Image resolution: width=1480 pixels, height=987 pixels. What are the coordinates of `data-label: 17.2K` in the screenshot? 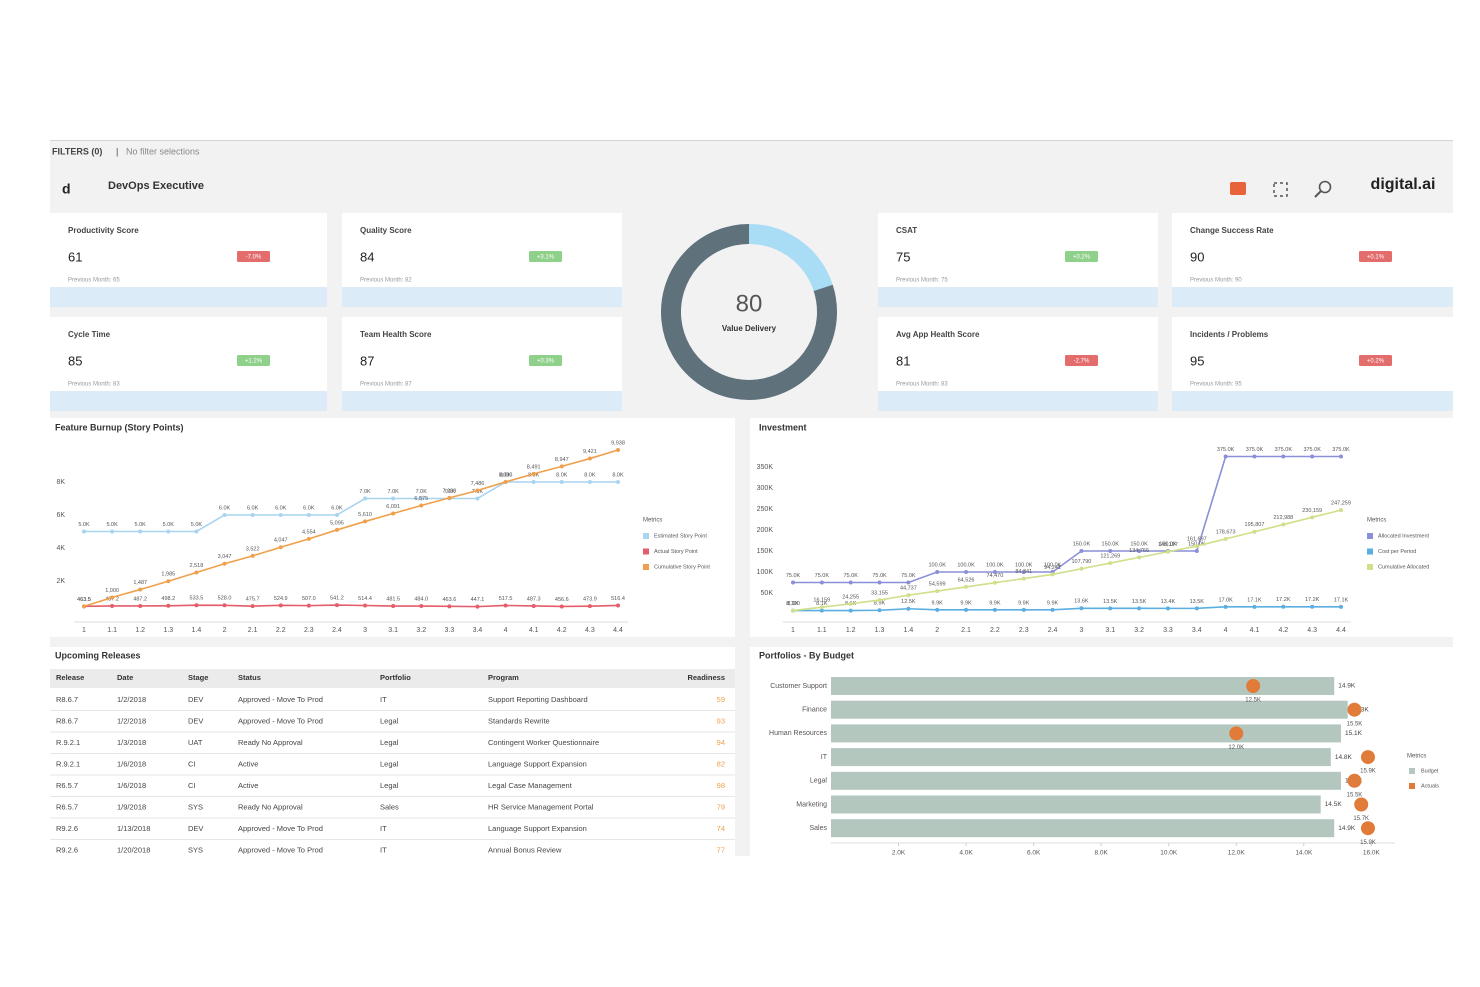 It's located at (1283, 600).